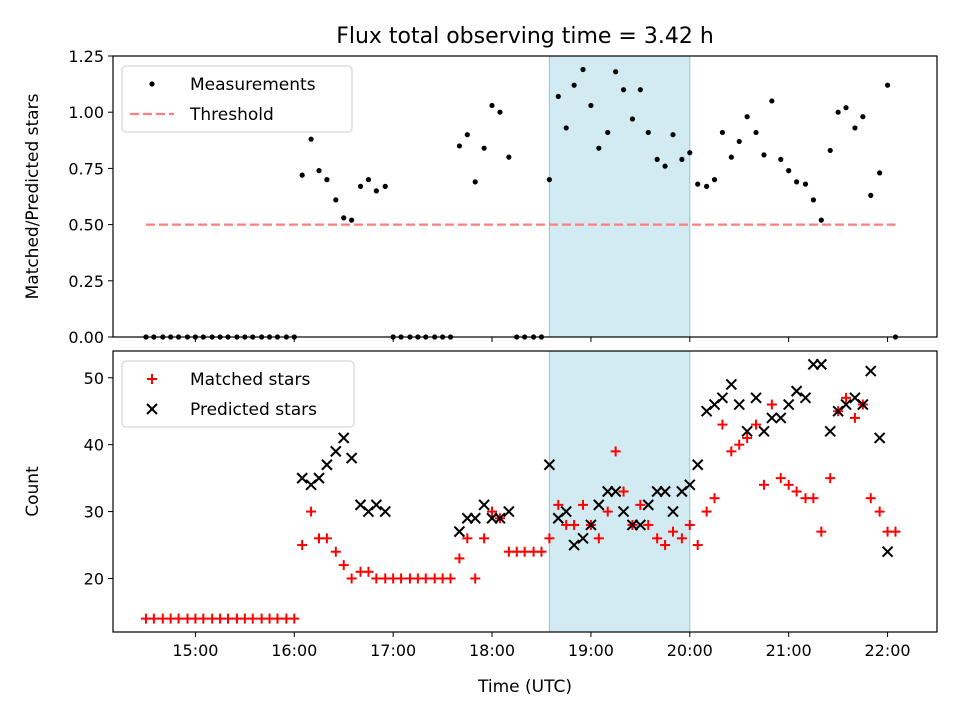 The width and height of the screenshot is (960, 724). I want to click on xtick-label: 16:00, so click(294, 650).